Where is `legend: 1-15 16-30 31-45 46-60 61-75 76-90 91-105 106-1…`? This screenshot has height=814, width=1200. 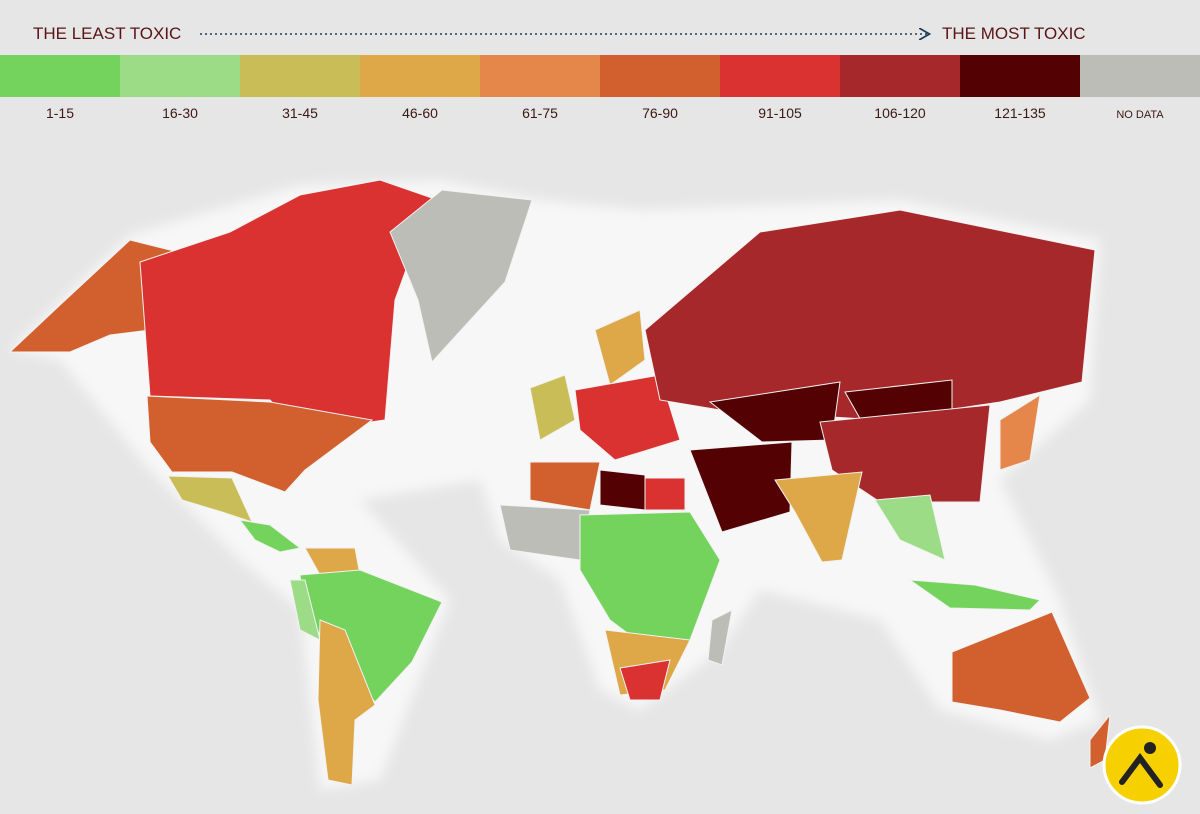
legend: 1-15 16-30 31-45 46-60 61-75 76-90 91-105 106-1… is located at coordinates (600, 88).